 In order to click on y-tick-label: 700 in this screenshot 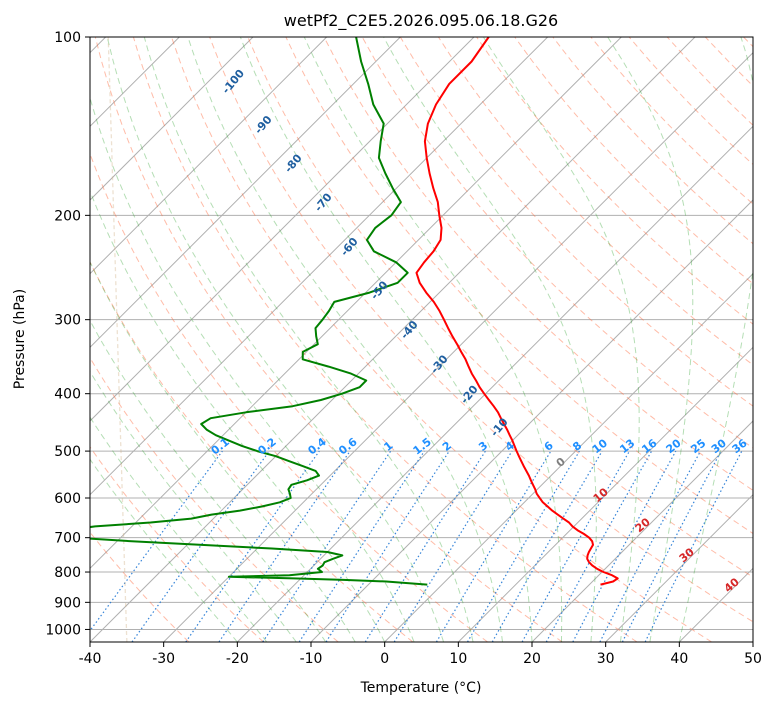, I will do `click(67, 539)`.